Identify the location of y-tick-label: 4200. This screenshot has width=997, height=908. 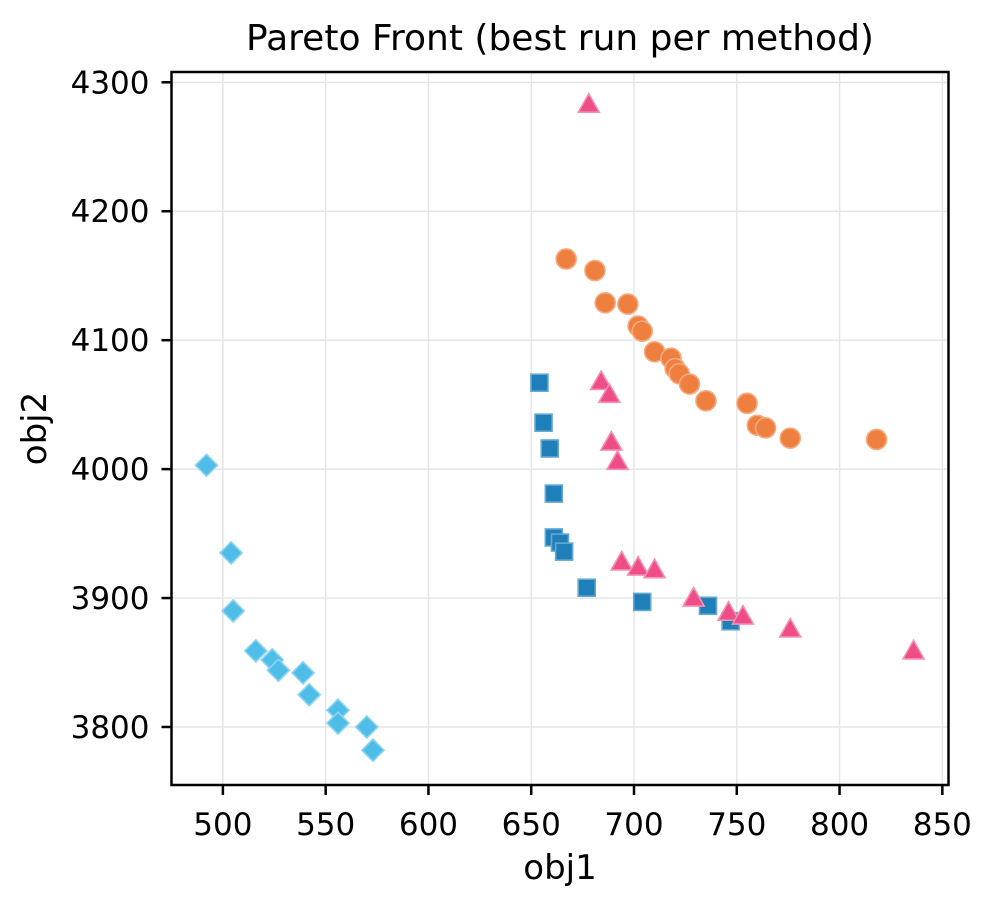
(110, 212).